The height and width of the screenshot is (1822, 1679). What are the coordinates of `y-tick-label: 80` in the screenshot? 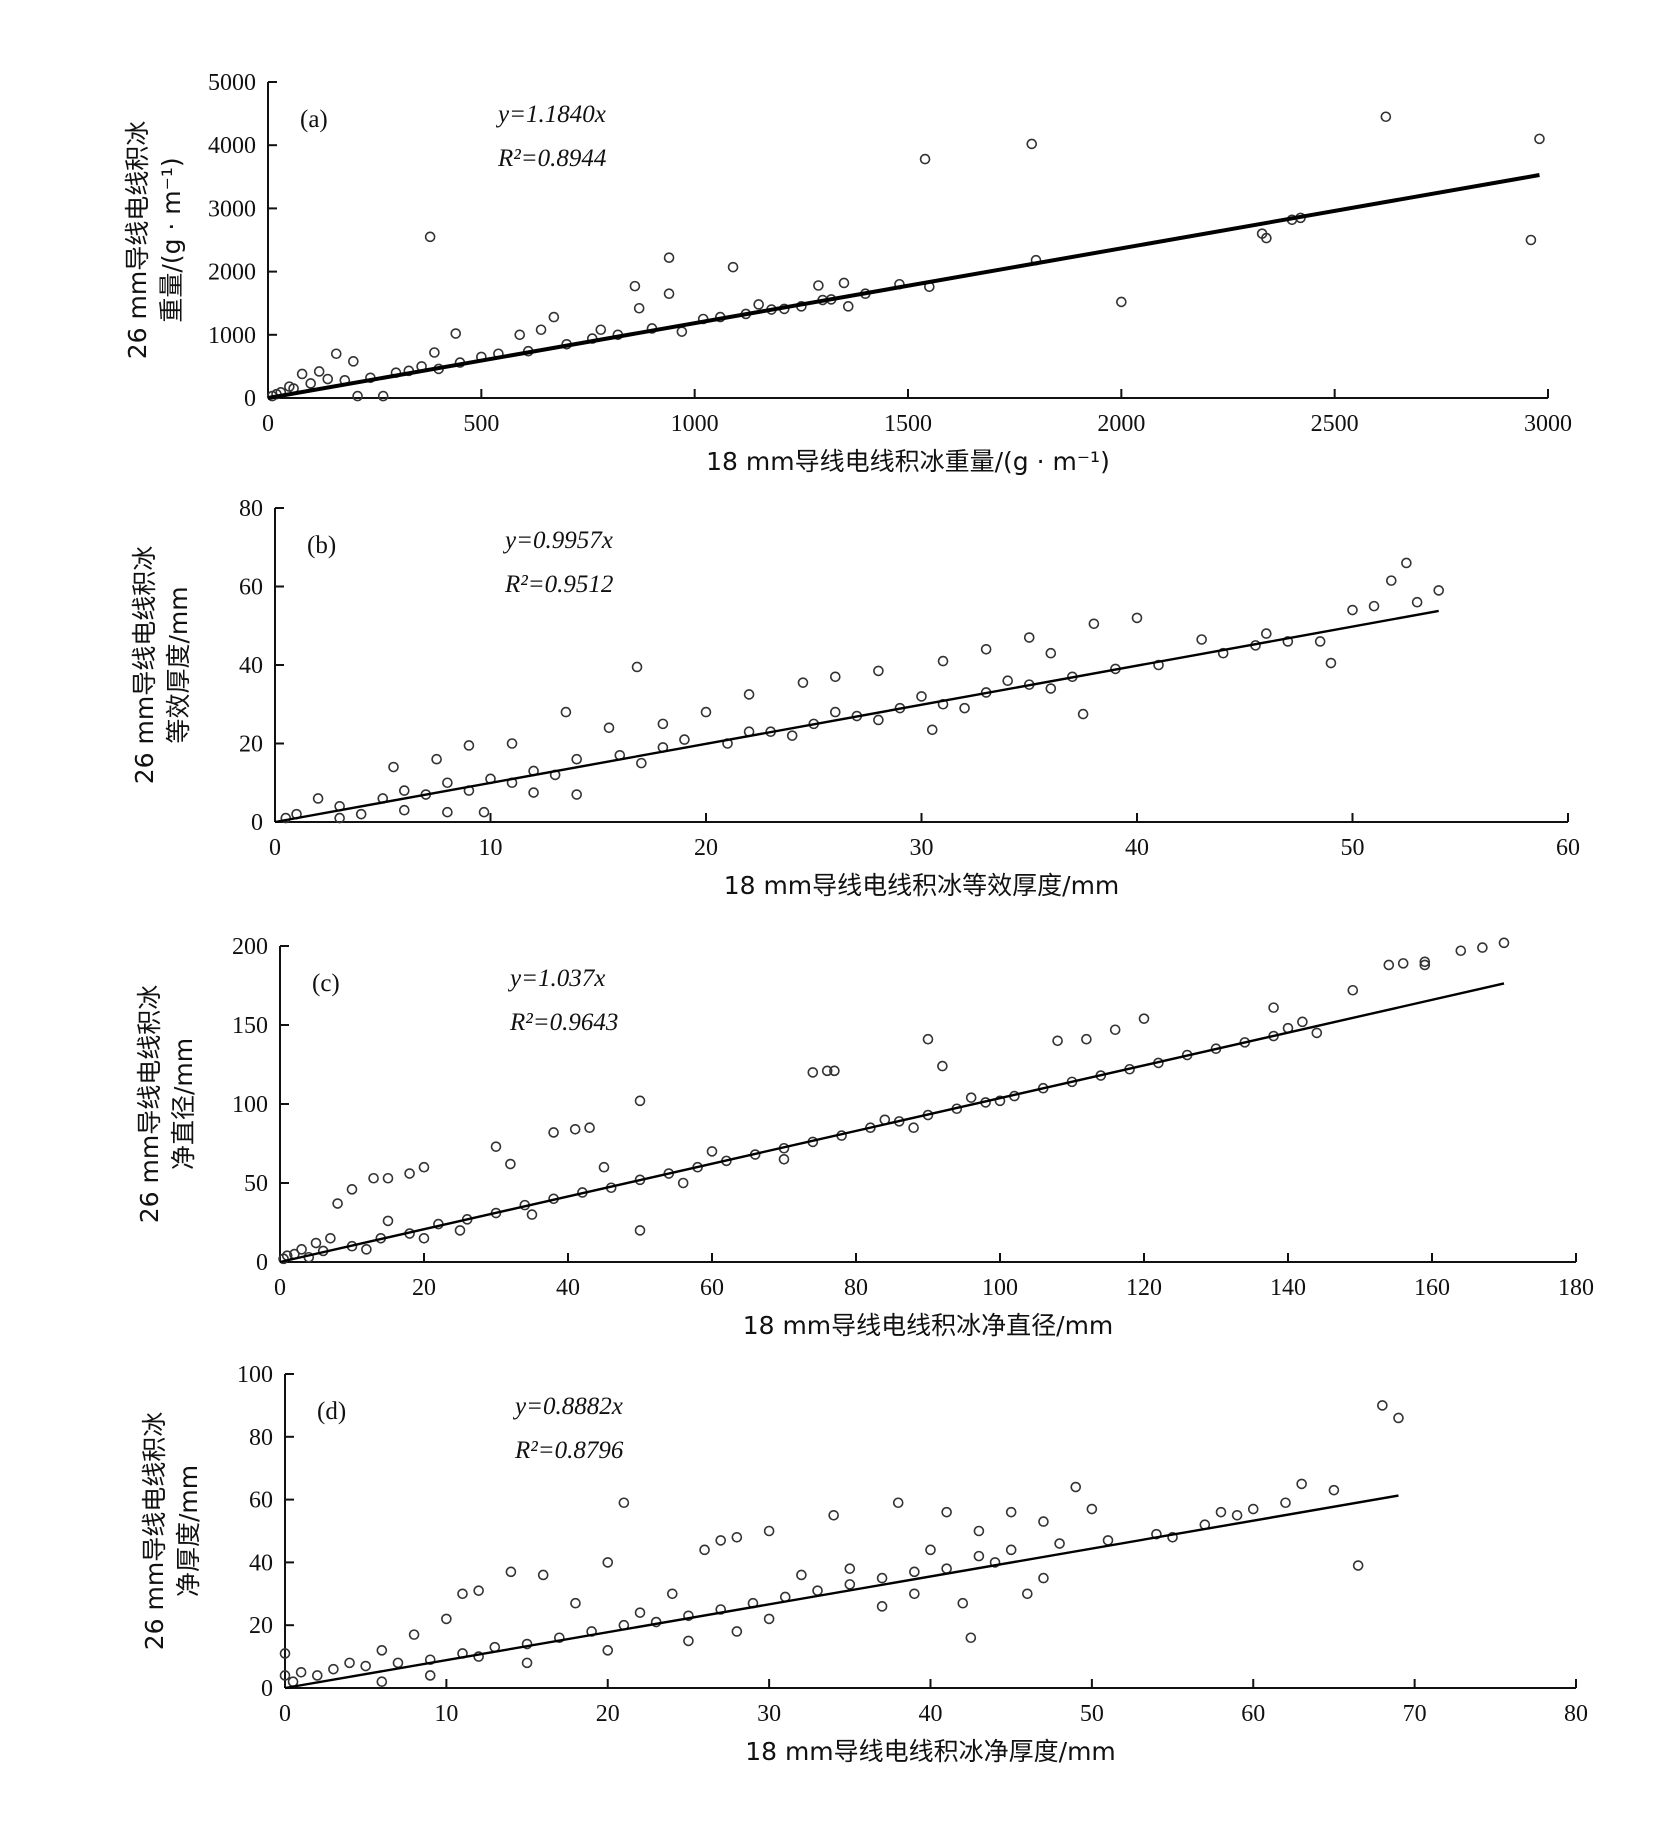 It's located at (251, 509).